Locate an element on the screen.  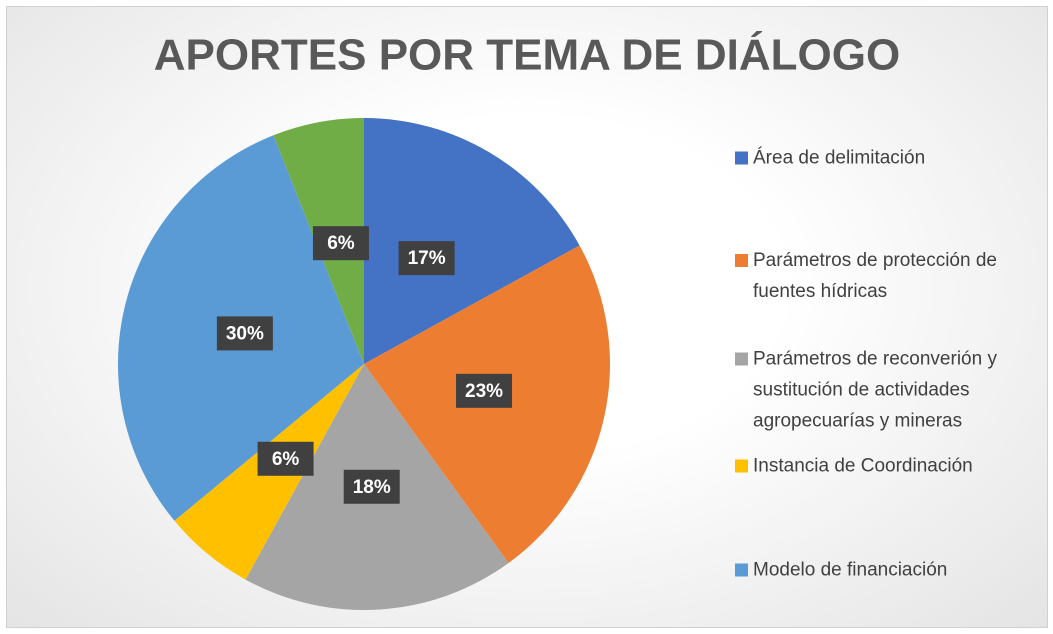
legend-item: Instancia de Coordinación is located at coordinates (885, 466).